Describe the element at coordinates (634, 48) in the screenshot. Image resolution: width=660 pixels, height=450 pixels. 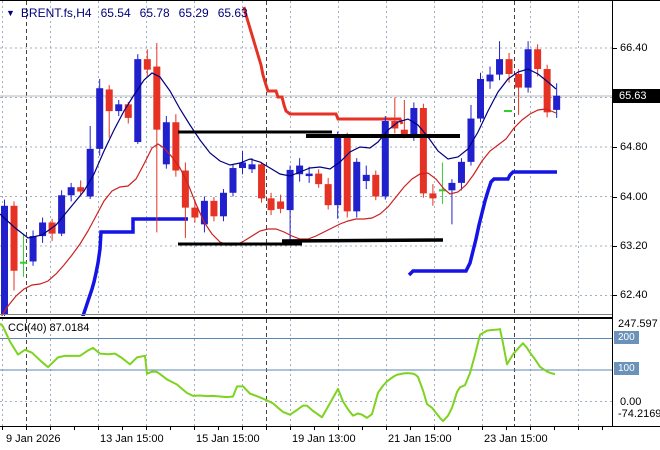
I see `price-label: 66.40` at that location.